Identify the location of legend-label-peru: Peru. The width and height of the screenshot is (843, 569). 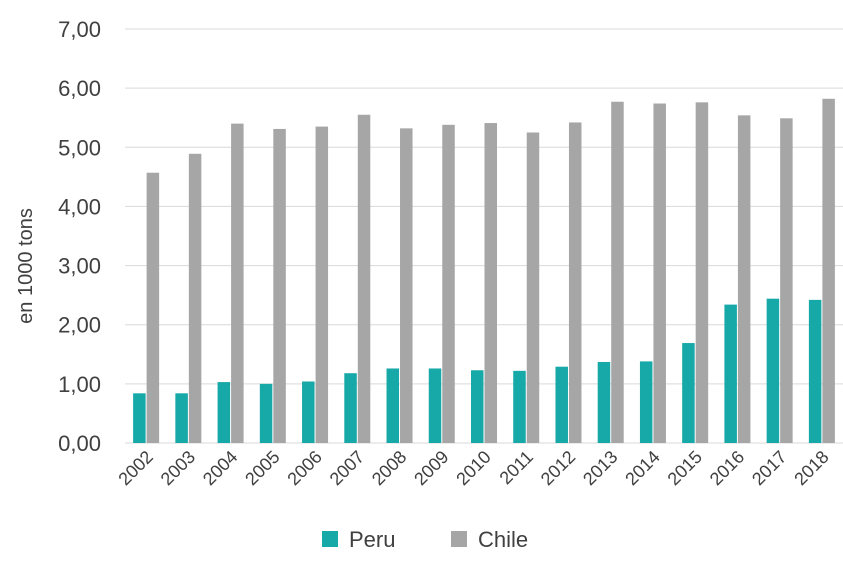
(372, 539).